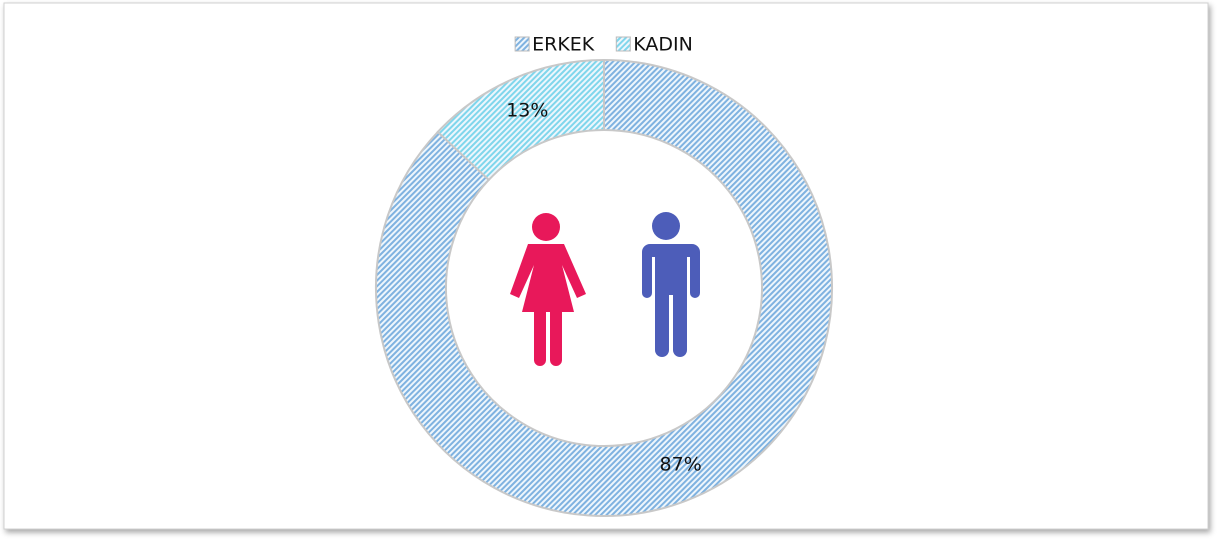 Image resolution: width=1217 pixels, height=539 pixels. What do you see at coordinates (681, 465) in the screenshot?
I see `data-label: 87%` at bounding box center [681, 465].